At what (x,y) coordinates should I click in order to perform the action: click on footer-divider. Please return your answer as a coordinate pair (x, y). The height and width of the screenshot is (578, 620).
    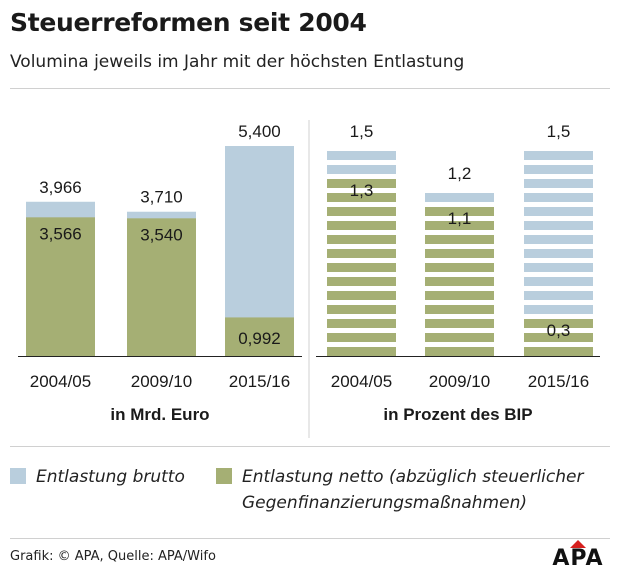
    Looking at the image, I should click on (310, 538).